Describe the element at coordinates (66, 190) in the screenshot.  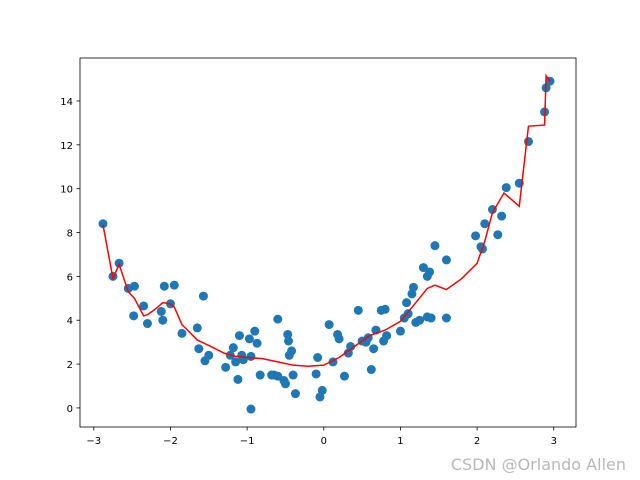
I see `y-tick-label: 10` at that location.